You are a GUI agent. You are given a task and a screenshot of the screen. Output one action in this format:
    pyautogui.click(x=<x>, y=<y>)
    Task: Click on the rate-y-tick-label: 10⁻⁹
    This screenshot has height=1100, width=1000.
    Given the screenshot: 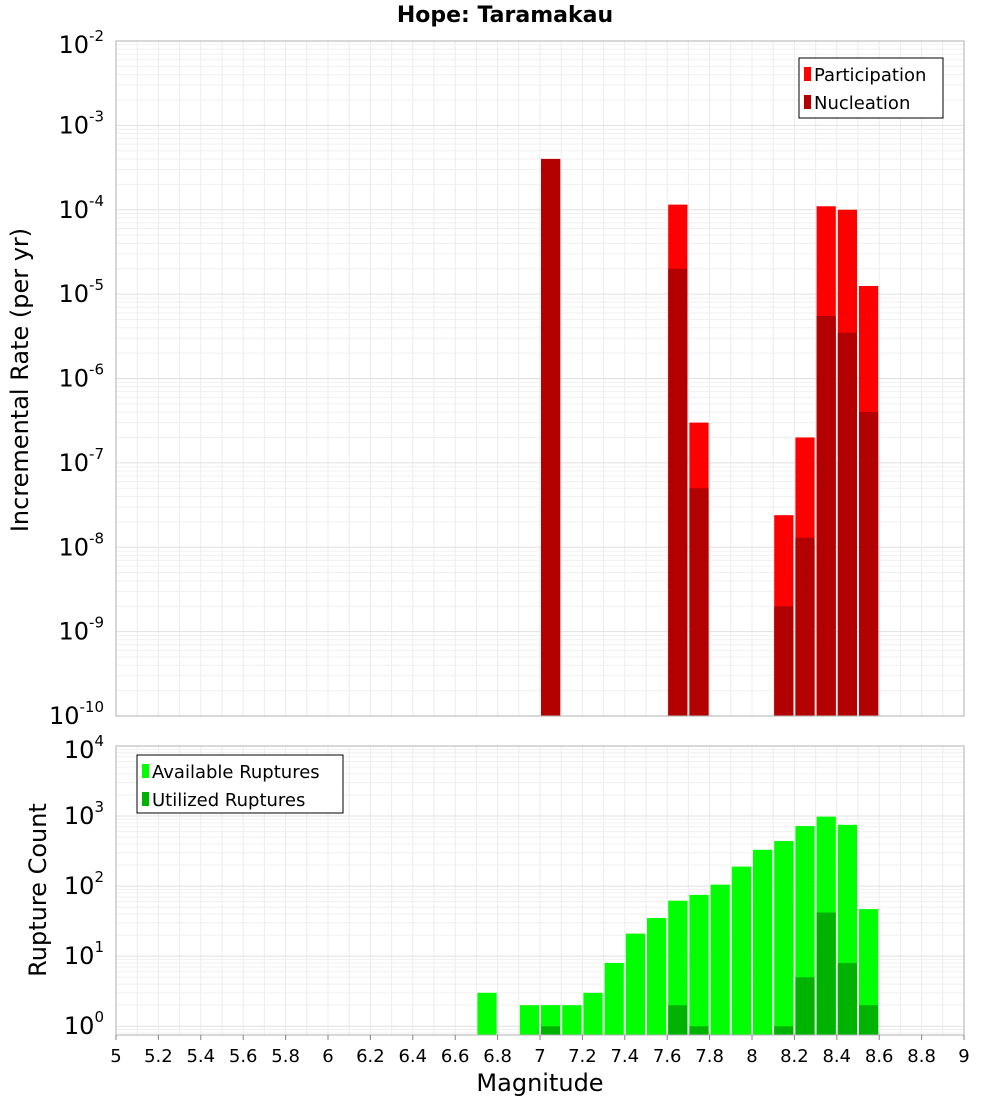 What is the action you would take?
    pyautogui.click(x=81, y=630)
    